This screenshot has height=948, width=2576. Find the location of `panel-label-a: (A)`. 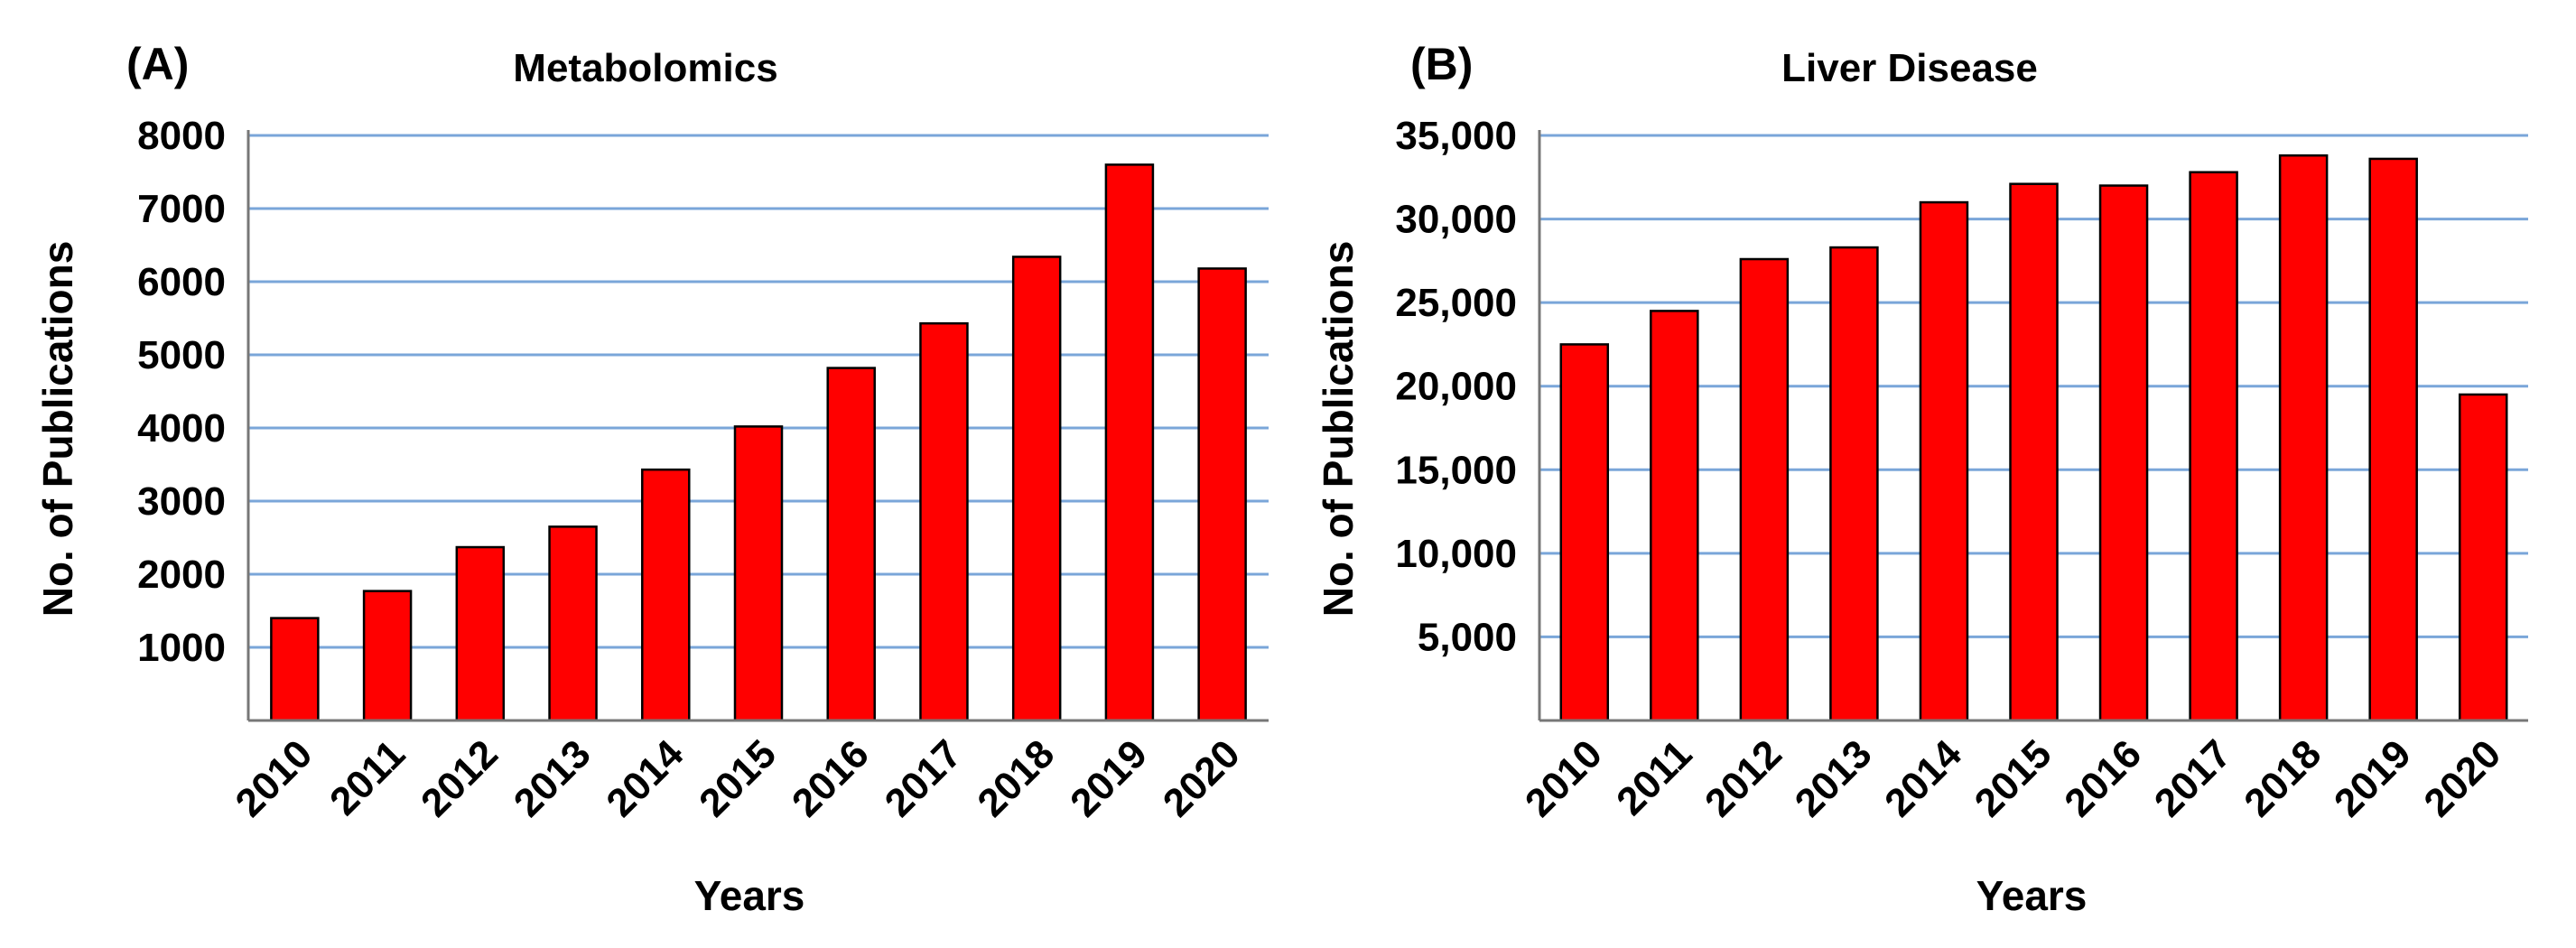

panel-label-a: (A) is located at coordinates (157, 64).